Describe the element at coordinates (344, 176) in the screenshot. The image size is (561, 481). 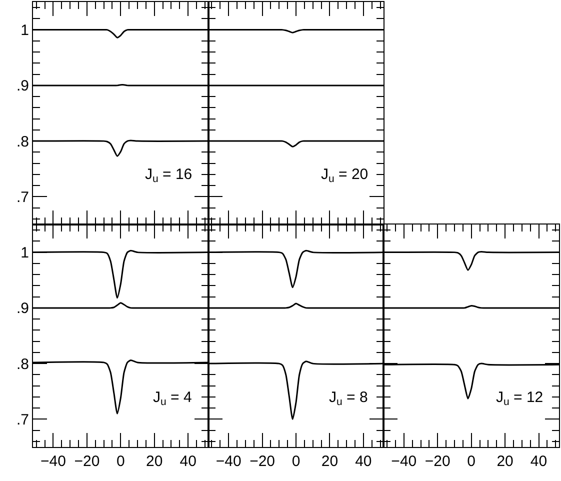
I see `annotation: J$_{u}$ = 20` at that location.